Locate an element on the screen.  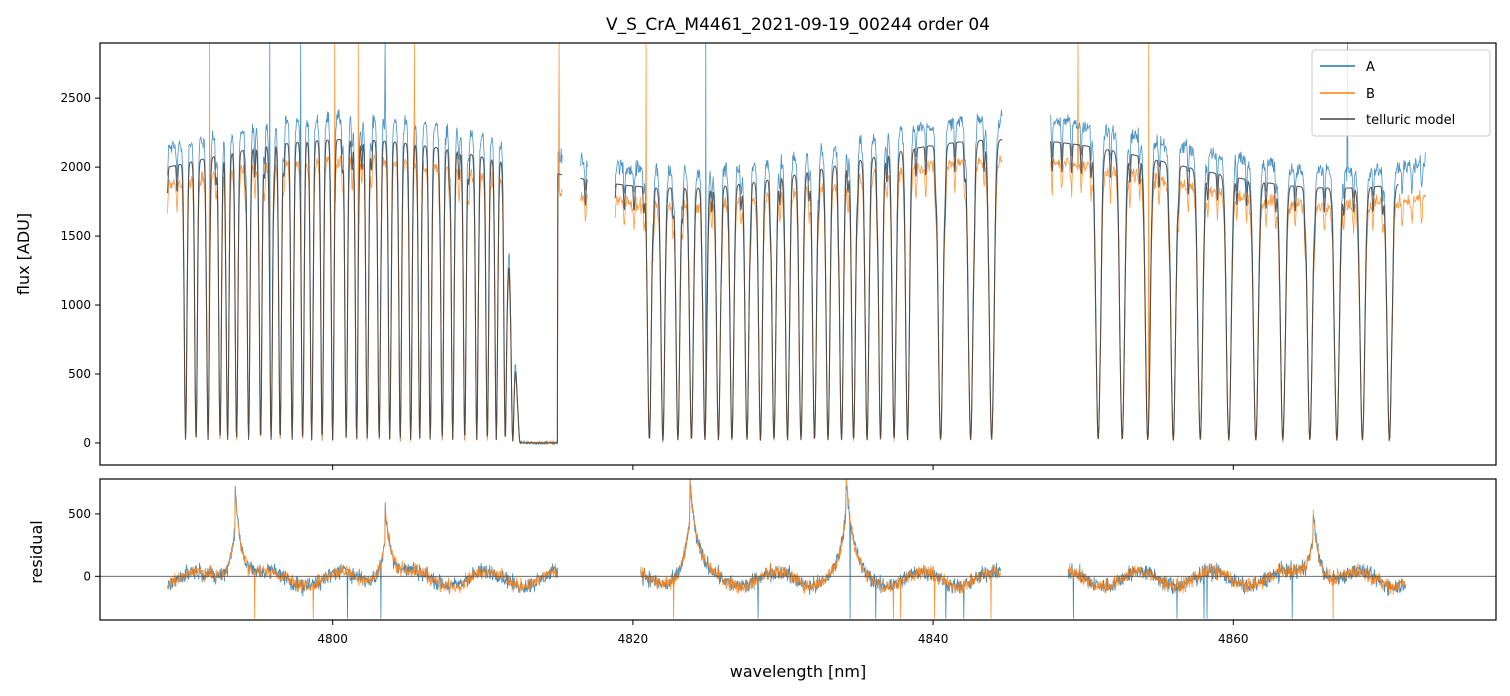
flux-y-tick-label: 1000 is located at coordinates (75, 305).